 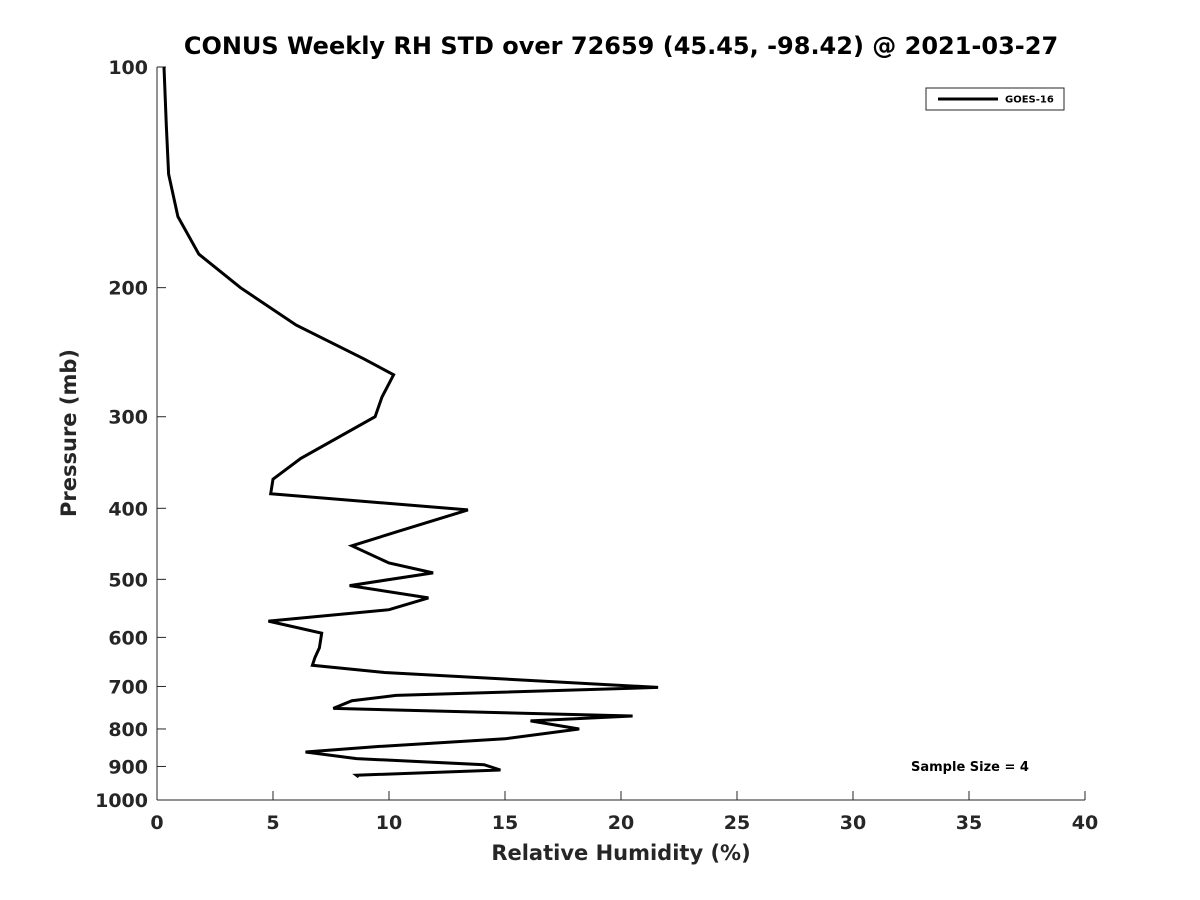 I want to click on x-tick-label-15: 15, so click(x=505, y=823).